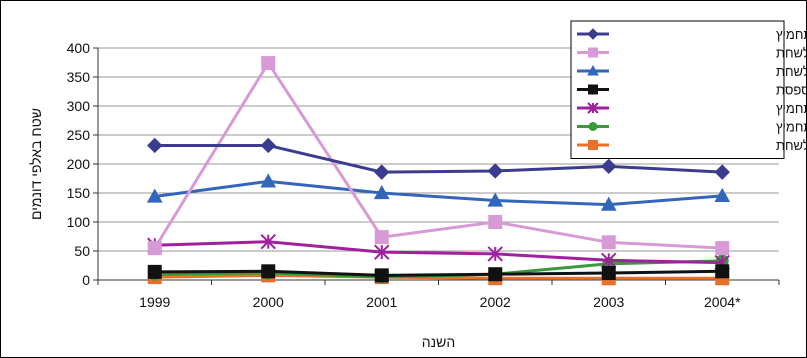  I want to click on x-tick-label: 2000, so click(268, 302).